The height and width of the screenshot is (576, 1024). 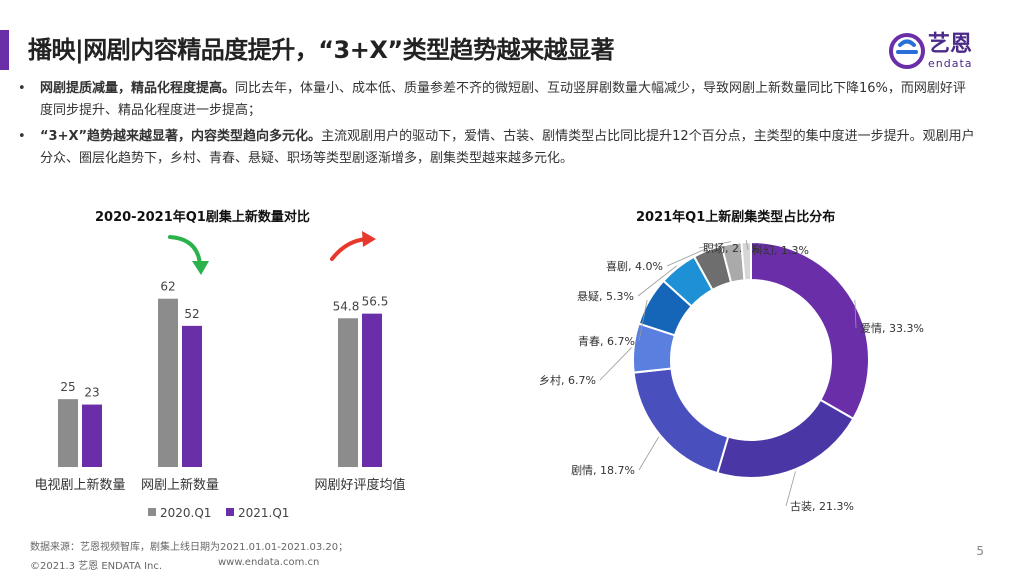 I want to click on logo-text-en: endata, so click(x=950, y=63).